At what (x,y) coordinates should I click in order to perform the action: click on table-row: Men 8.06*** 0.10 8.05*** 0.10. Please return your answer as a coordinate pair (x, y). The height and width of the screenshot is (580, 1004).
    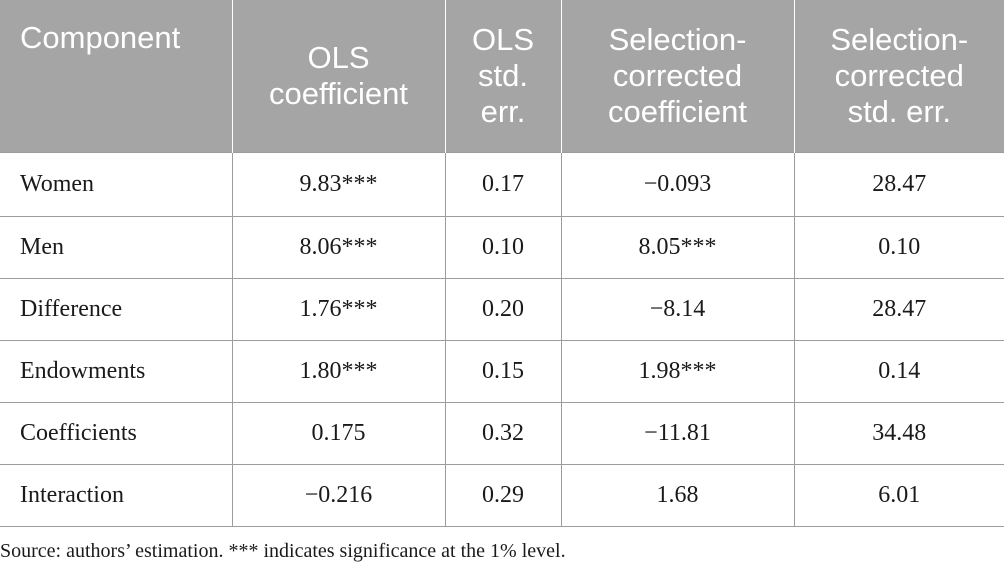
    Looking at the image, I should click on (502, 247).